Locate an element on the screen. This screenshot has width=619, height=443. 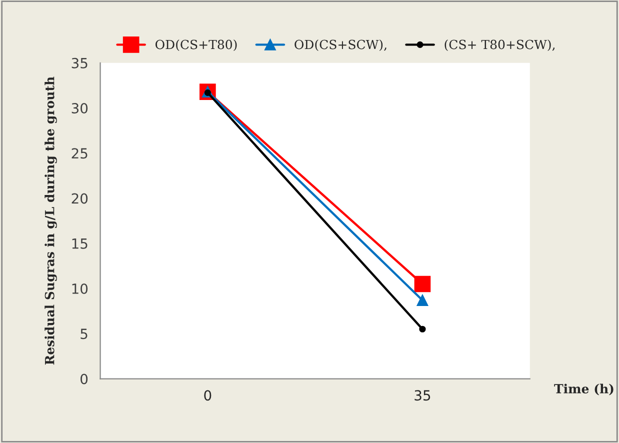
legend-label: (CS+ T80+SCW), is located at coordinates (499, 46).